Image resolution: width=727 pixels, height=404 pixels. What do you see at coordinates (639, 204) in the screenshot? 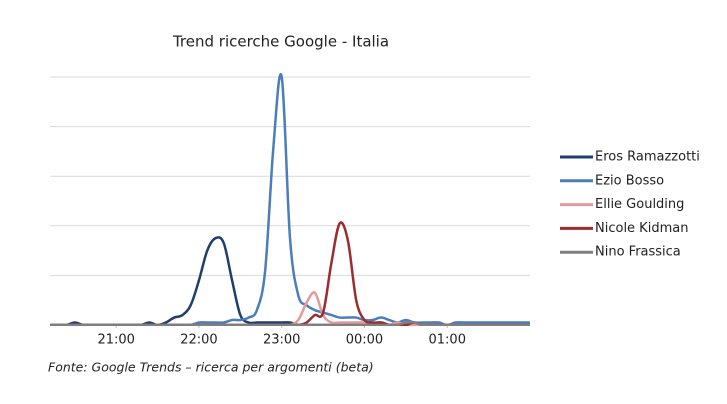
I see `legend-label: Ellie Goulding` at bounding box center [639, 204].